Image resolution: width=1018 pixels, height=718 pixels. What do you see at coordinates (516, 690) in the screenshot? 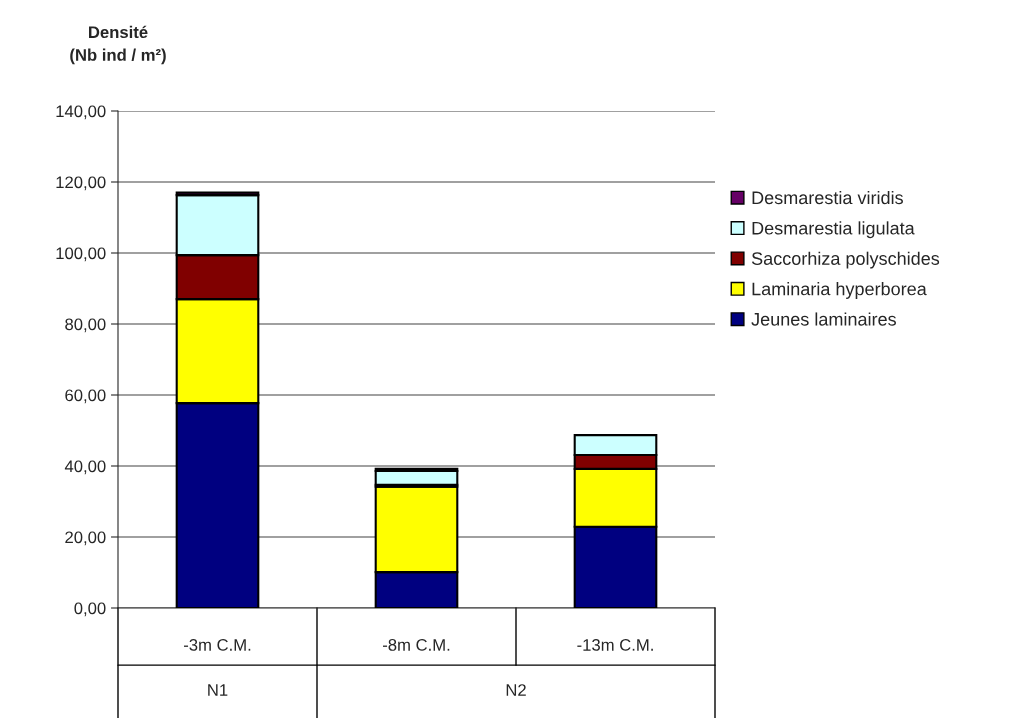
I see `text: N2` at bounding box center [516, 690].